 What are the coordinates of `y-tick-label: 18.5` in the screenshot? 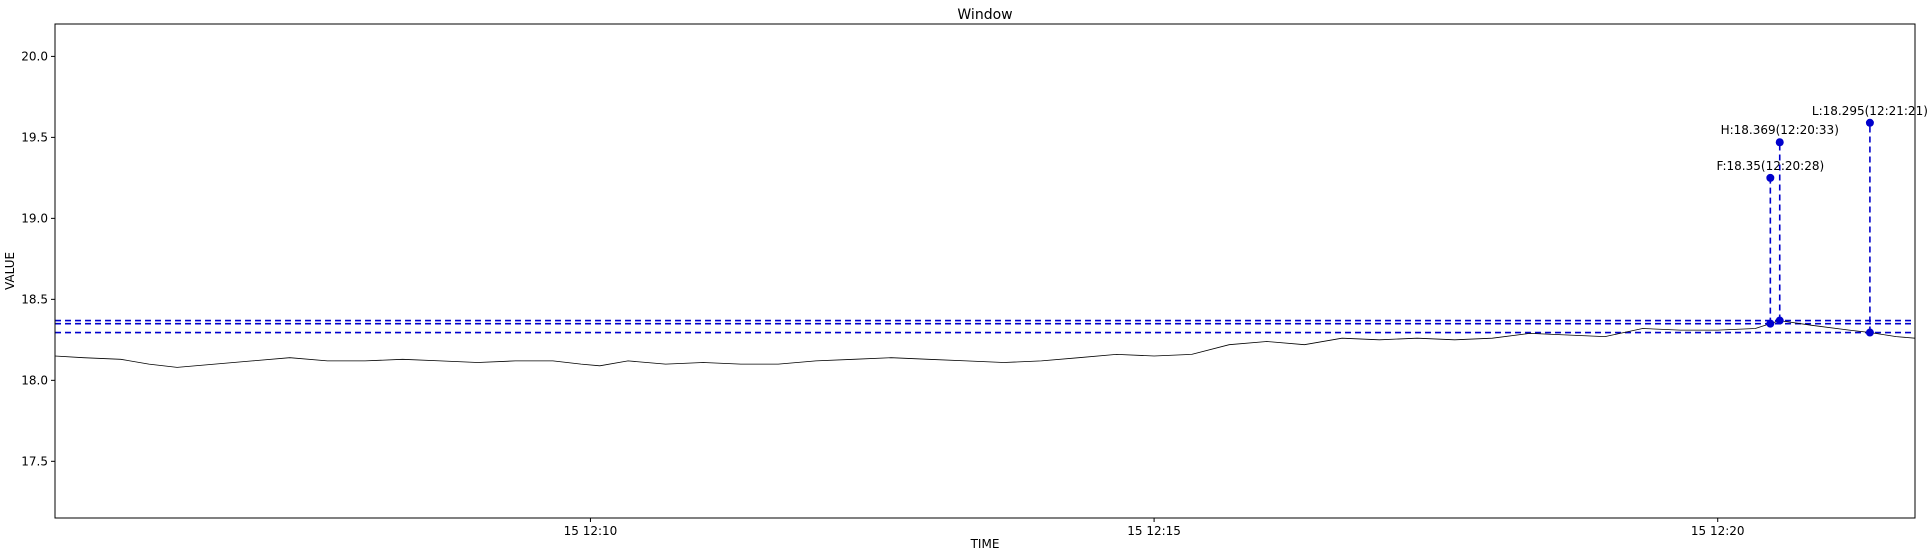 It's located at (34, 299).